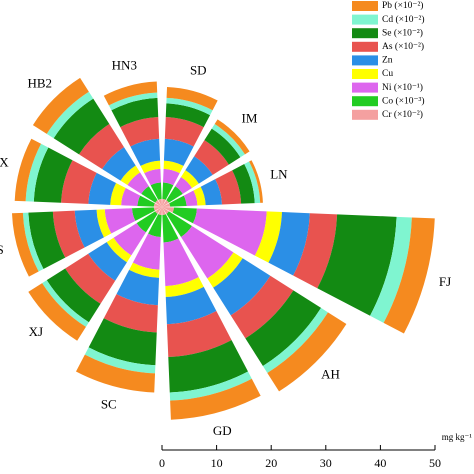  What do you see at coordinates (330, 374) in the screenshot?
I see `category-label: AH` at bounding box center [330, 374].